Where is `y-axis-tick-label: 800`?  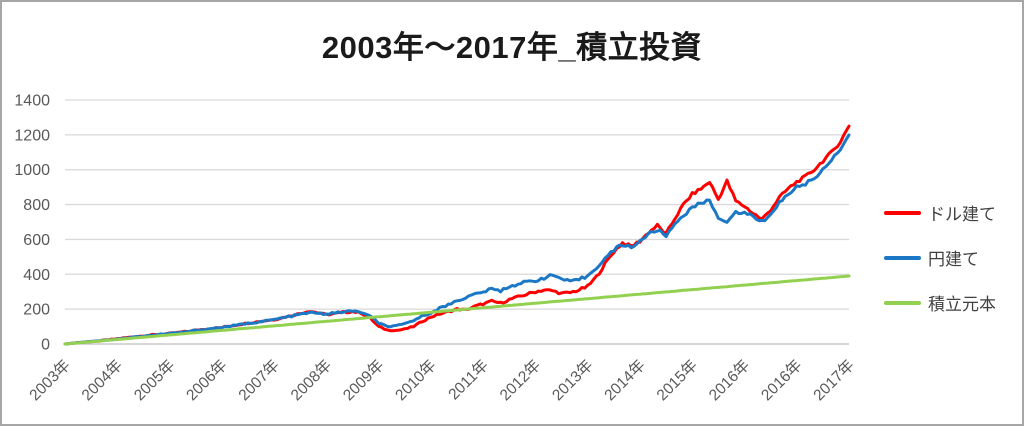 y-axis-tick-label: 800 is located at coordinates (36, 205).